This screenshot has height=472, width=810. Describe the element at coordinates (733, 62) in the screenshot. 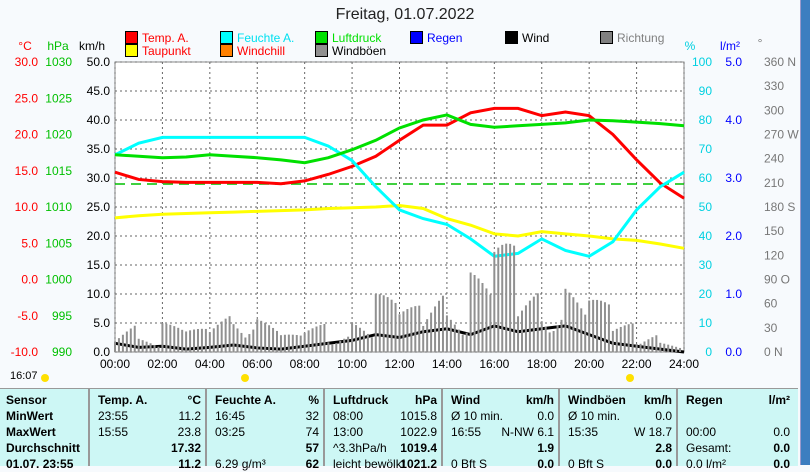

I see `rain-tick: 5.0` at that location.